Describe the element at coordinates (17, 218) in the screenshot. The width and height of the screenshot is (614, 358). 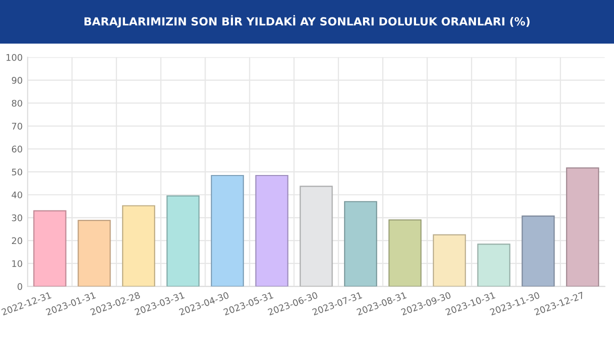
I see `y-tick-label: 30` at that location.